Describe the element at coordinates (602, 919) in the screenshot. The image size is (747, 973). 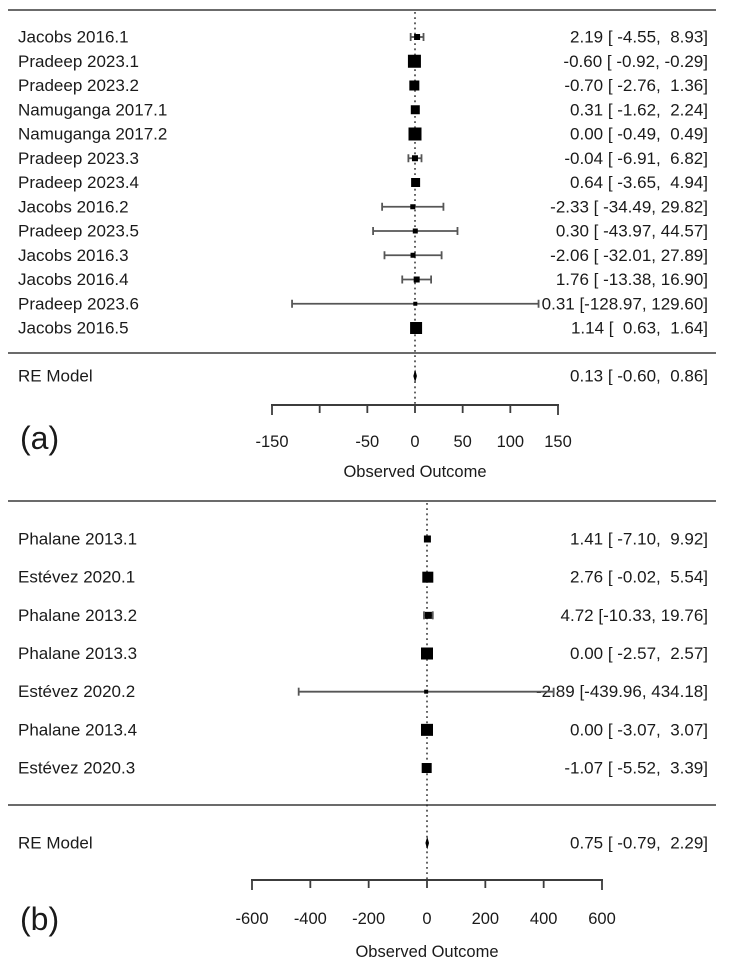
I see `x-axis-tick-label: 600` at that location.